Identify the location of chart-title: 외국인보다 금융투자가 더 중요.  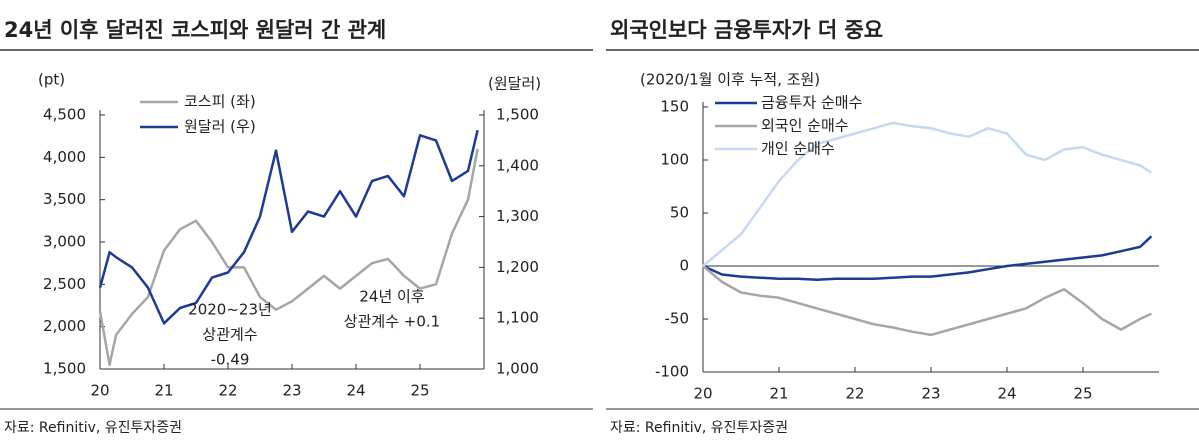
(746, 30).